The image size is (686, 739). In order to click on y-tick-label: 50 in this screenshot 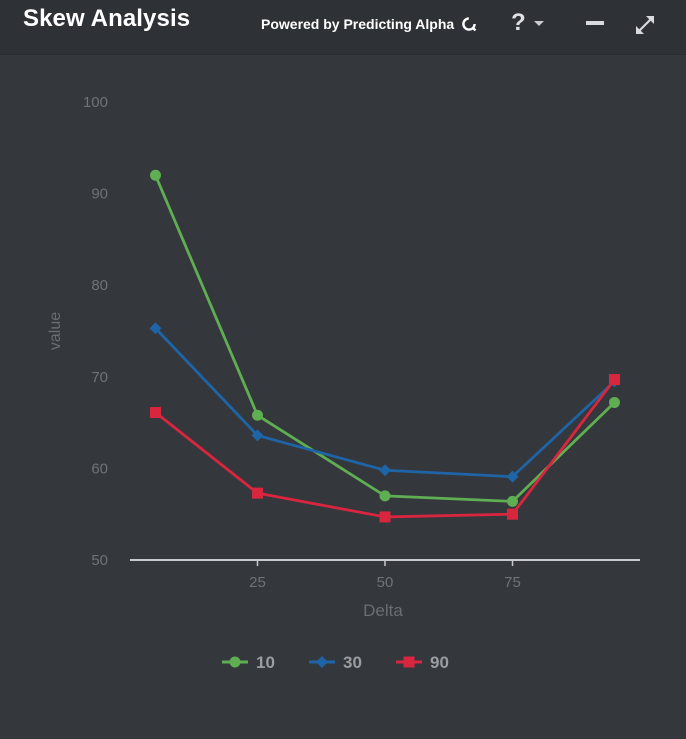, I will do `click(99, 560)`.